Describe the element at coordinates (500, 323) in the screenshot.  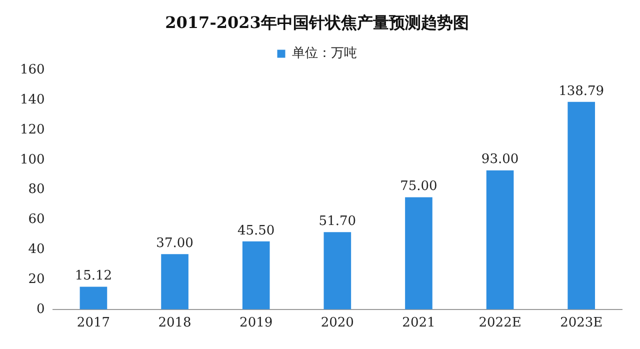
I see `x-tick-label: 2022E` at that location.